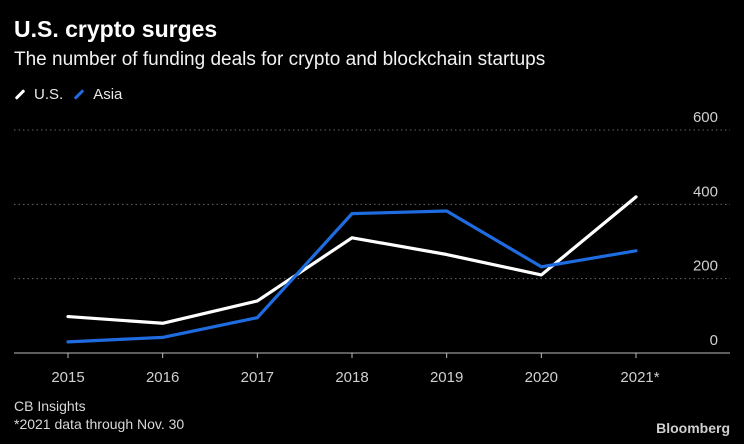 This screenshot has width=744, height=444. What do you see at coordinates (99, 424) in the screenshot?
I see `footnote: *2021 data through Nov. 30` at bounding box center [99, 424].